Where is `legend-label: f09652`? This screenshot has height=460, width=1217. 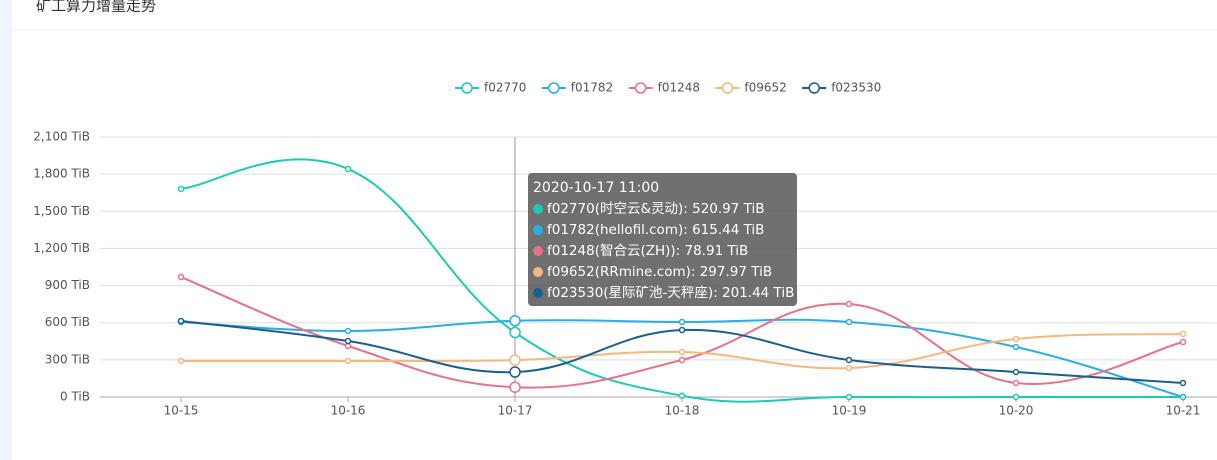 legend-label: f09652 is located at coordinates (765, 88).